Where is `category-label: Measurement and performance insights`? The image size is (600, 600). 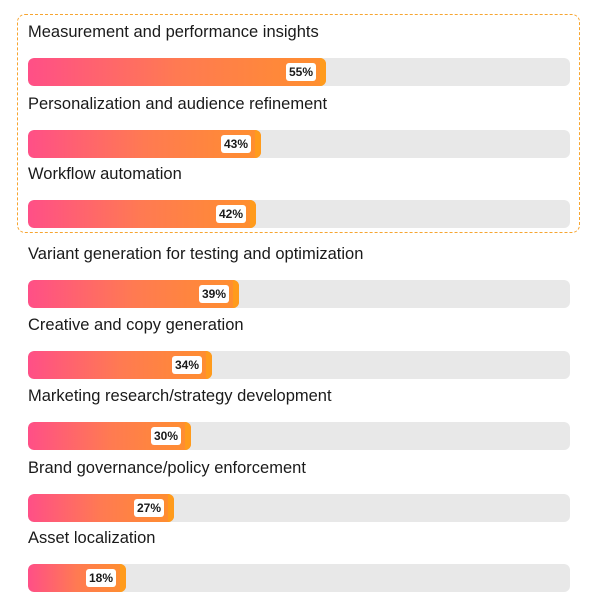
category-label: Measurement and performance insights is located at coordinates (173, 32).